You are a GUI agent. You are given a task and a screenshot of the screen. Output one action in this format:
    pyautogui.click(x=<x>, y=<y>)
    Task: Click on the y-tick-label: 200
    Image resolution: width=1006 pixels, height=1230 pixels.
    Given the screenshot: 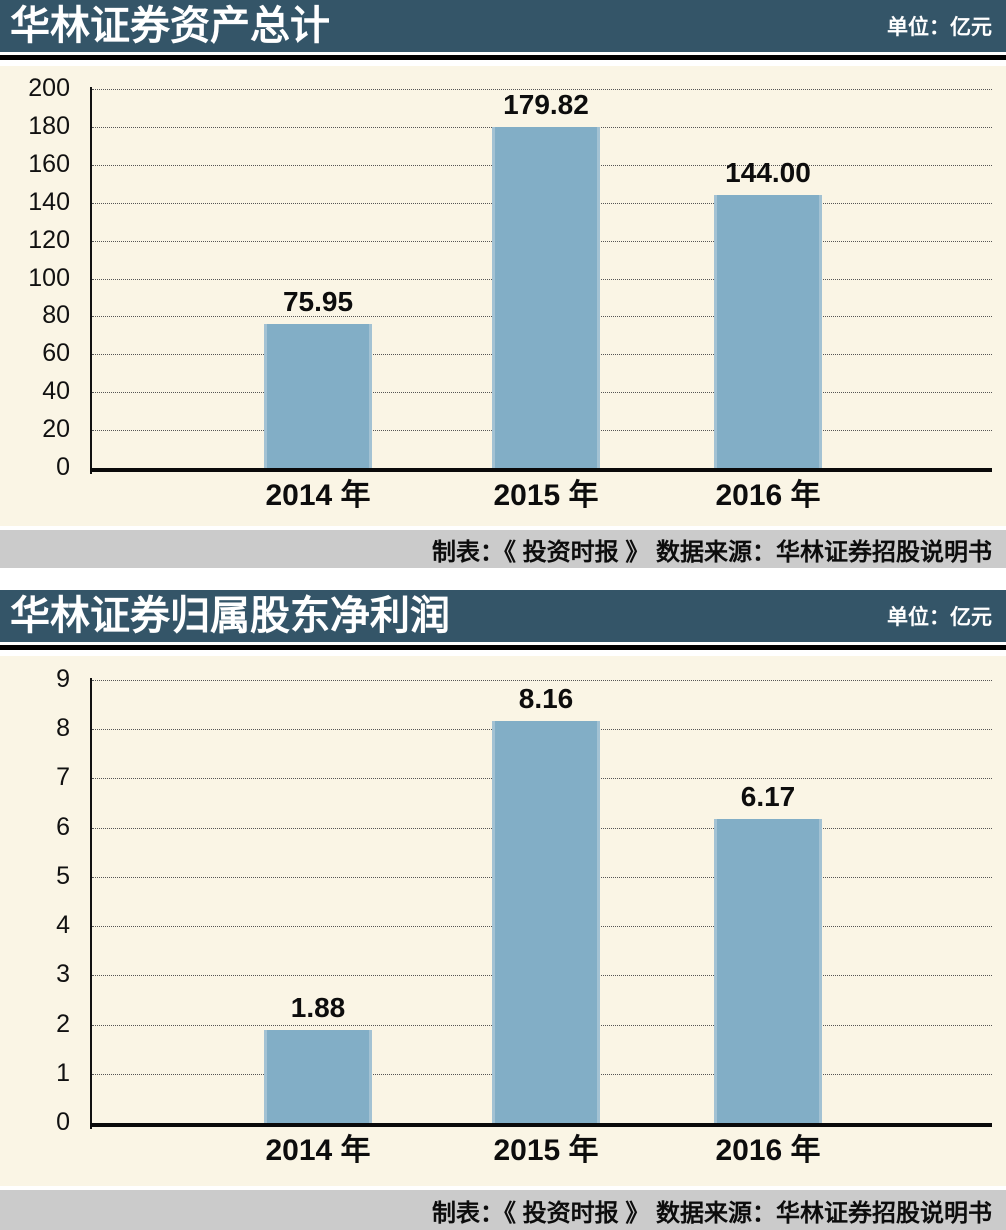 What is the action you would take?
    pyautogui.click(x=49, y=88)
    